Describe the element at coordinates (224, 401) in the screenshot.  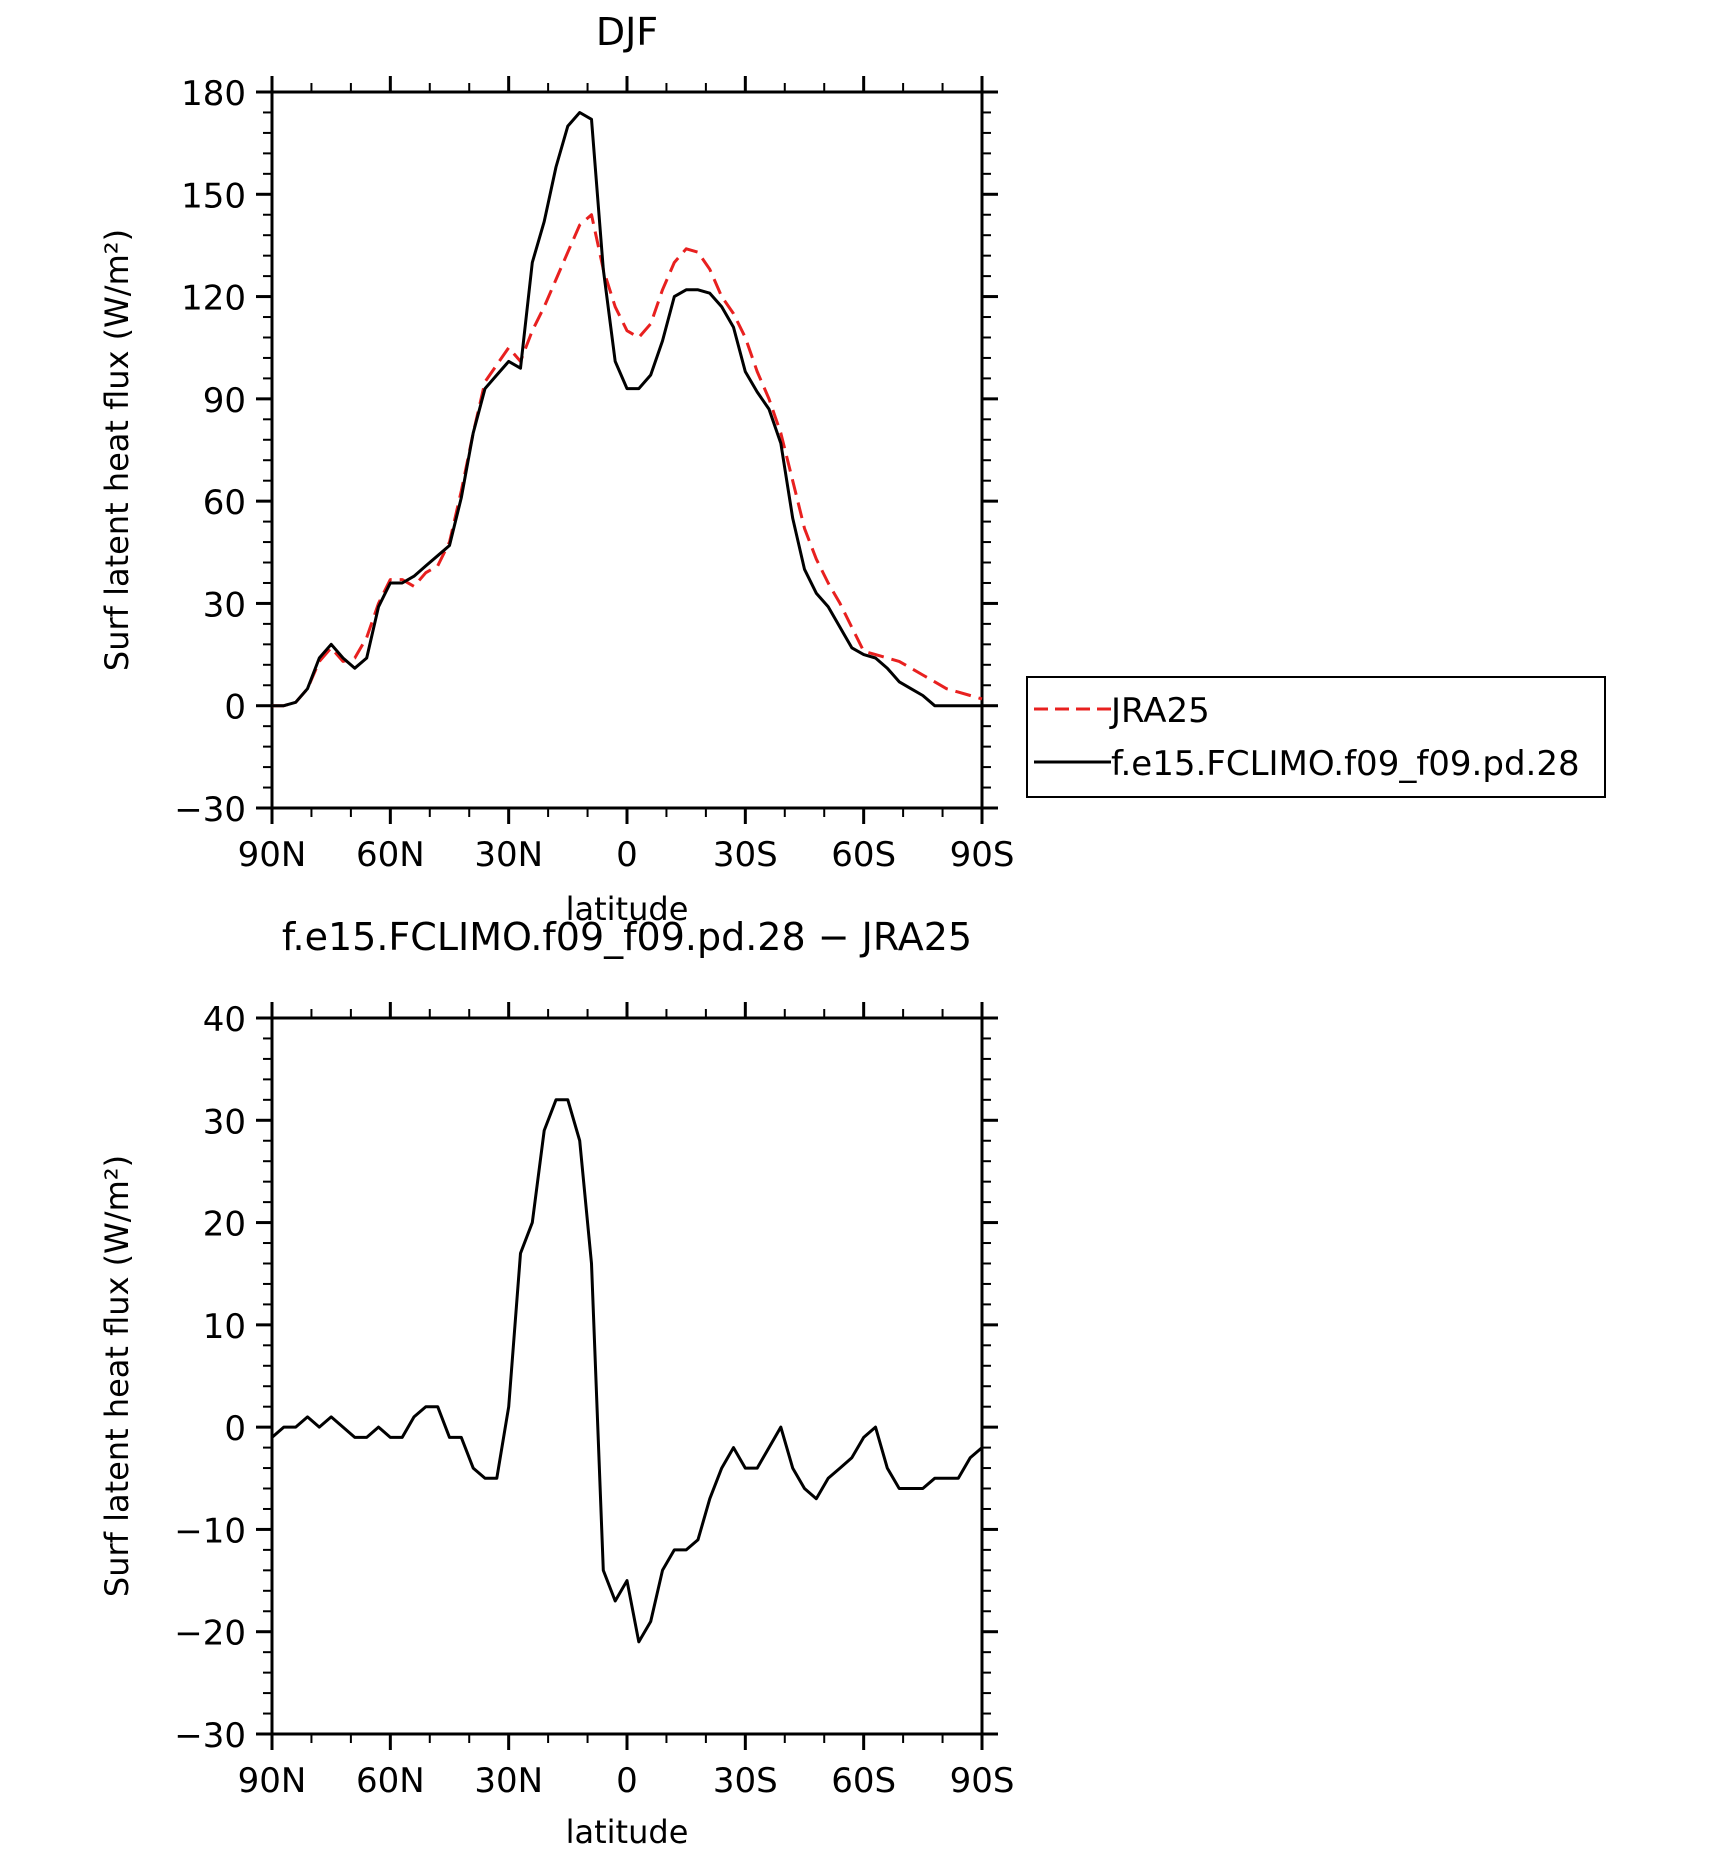
I see `y-tick-label: 90` at that location.